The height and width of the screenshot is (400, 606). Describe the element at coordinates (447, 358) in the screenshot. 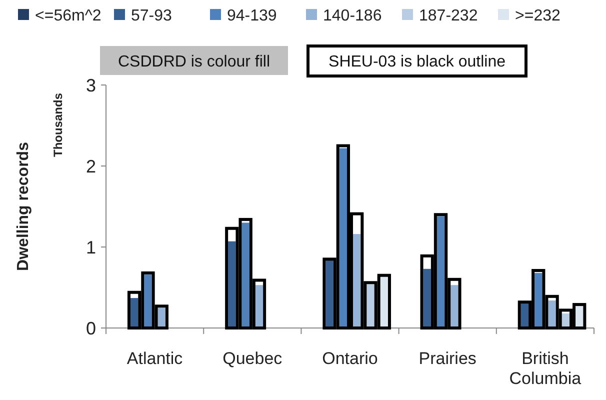

I see `x-tick-label: Prairies` at that location.